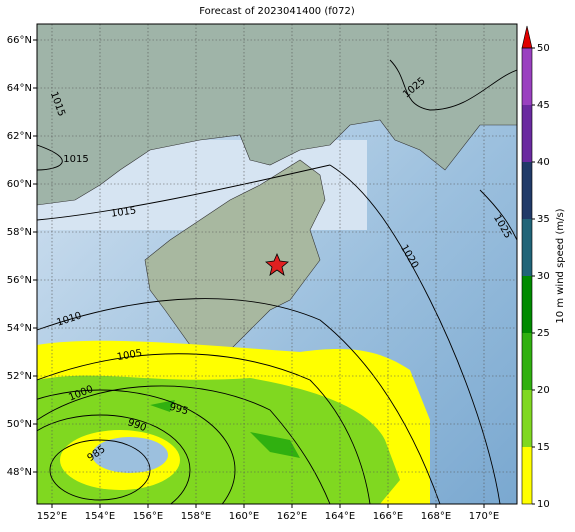 Image resolution: width=575 pixels, height=532 pixels. I want to click on lat-tick-label: 66°N, so click(19, 40).